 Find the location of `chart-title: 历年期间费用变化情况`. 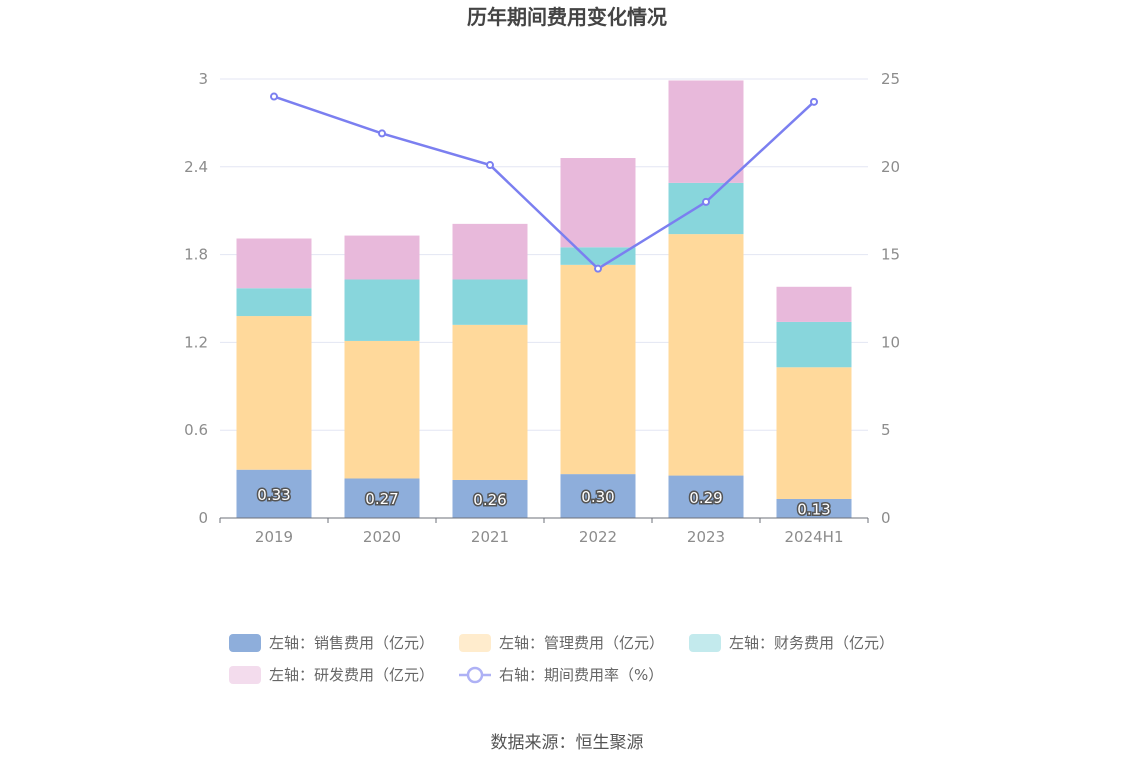

chart-title: 历年期间费用变化情况 is located at coordinates (567, 17).